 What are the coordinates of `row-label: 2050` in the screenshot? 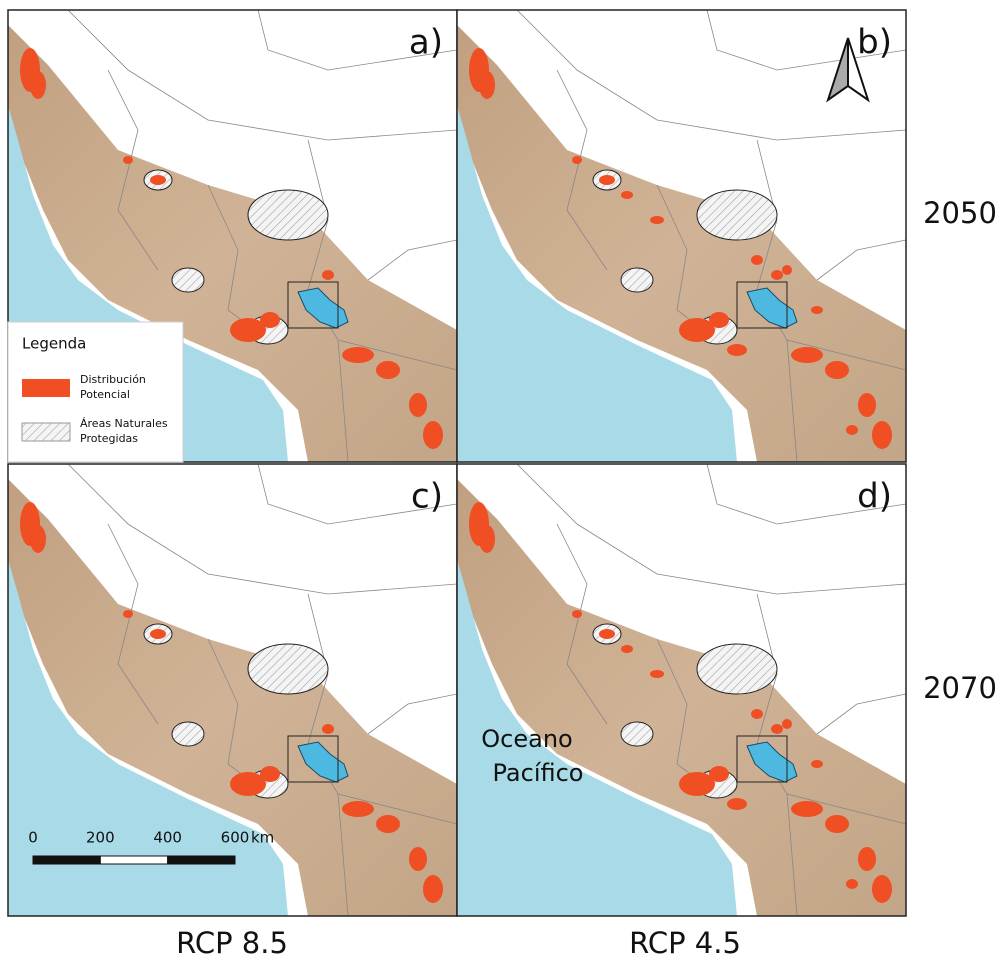 It's located at (960, 213).